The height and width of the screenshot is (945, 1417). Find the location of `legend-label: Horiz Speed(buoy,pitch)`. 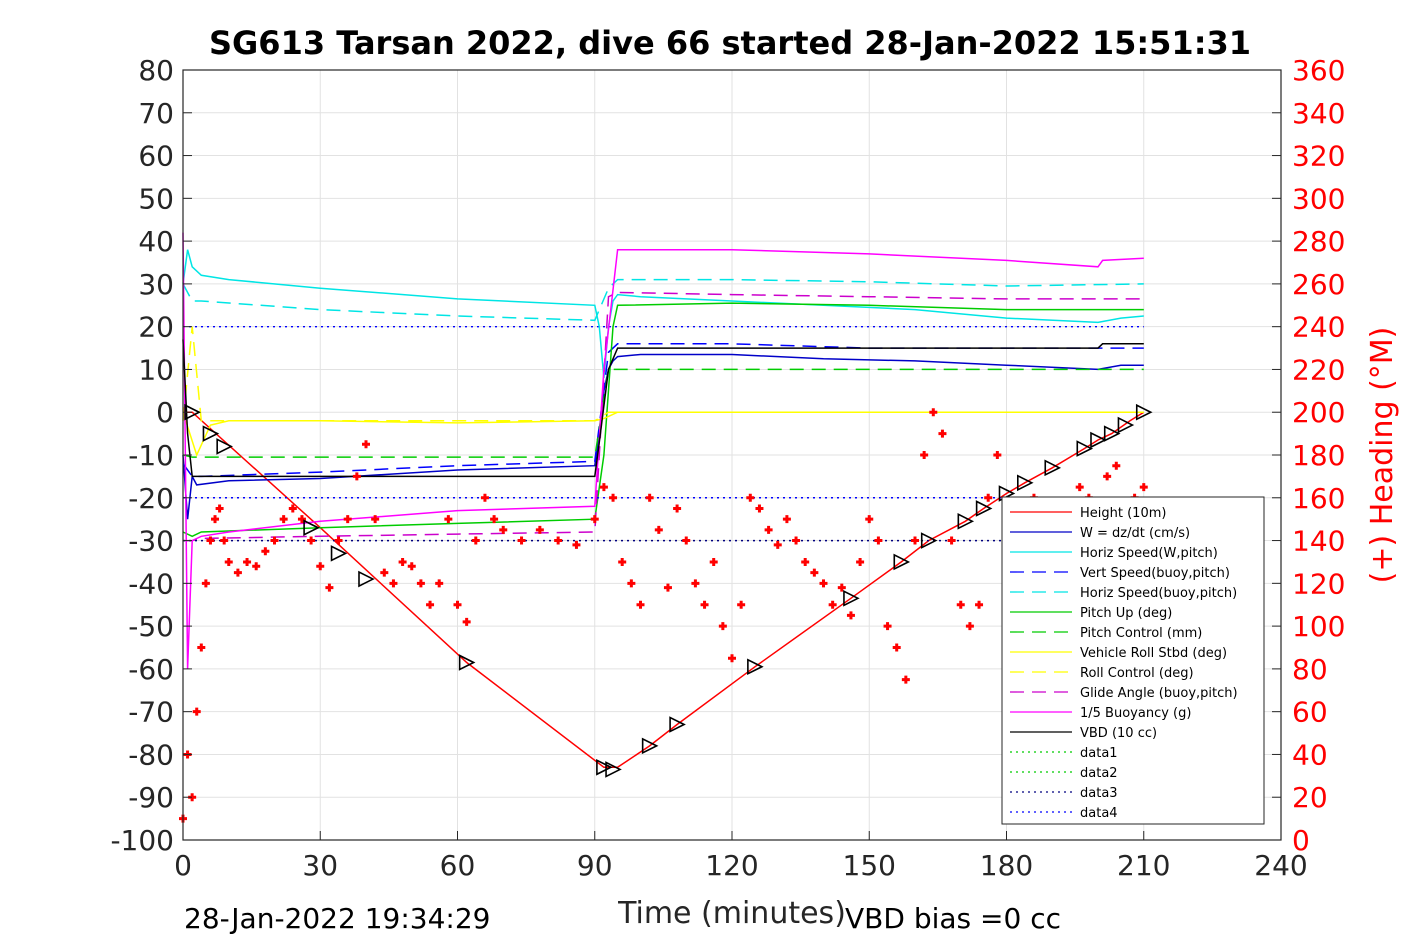

legend-label: Horiz Speed(buoy,pitch) is located at coordinates (1158, 593).